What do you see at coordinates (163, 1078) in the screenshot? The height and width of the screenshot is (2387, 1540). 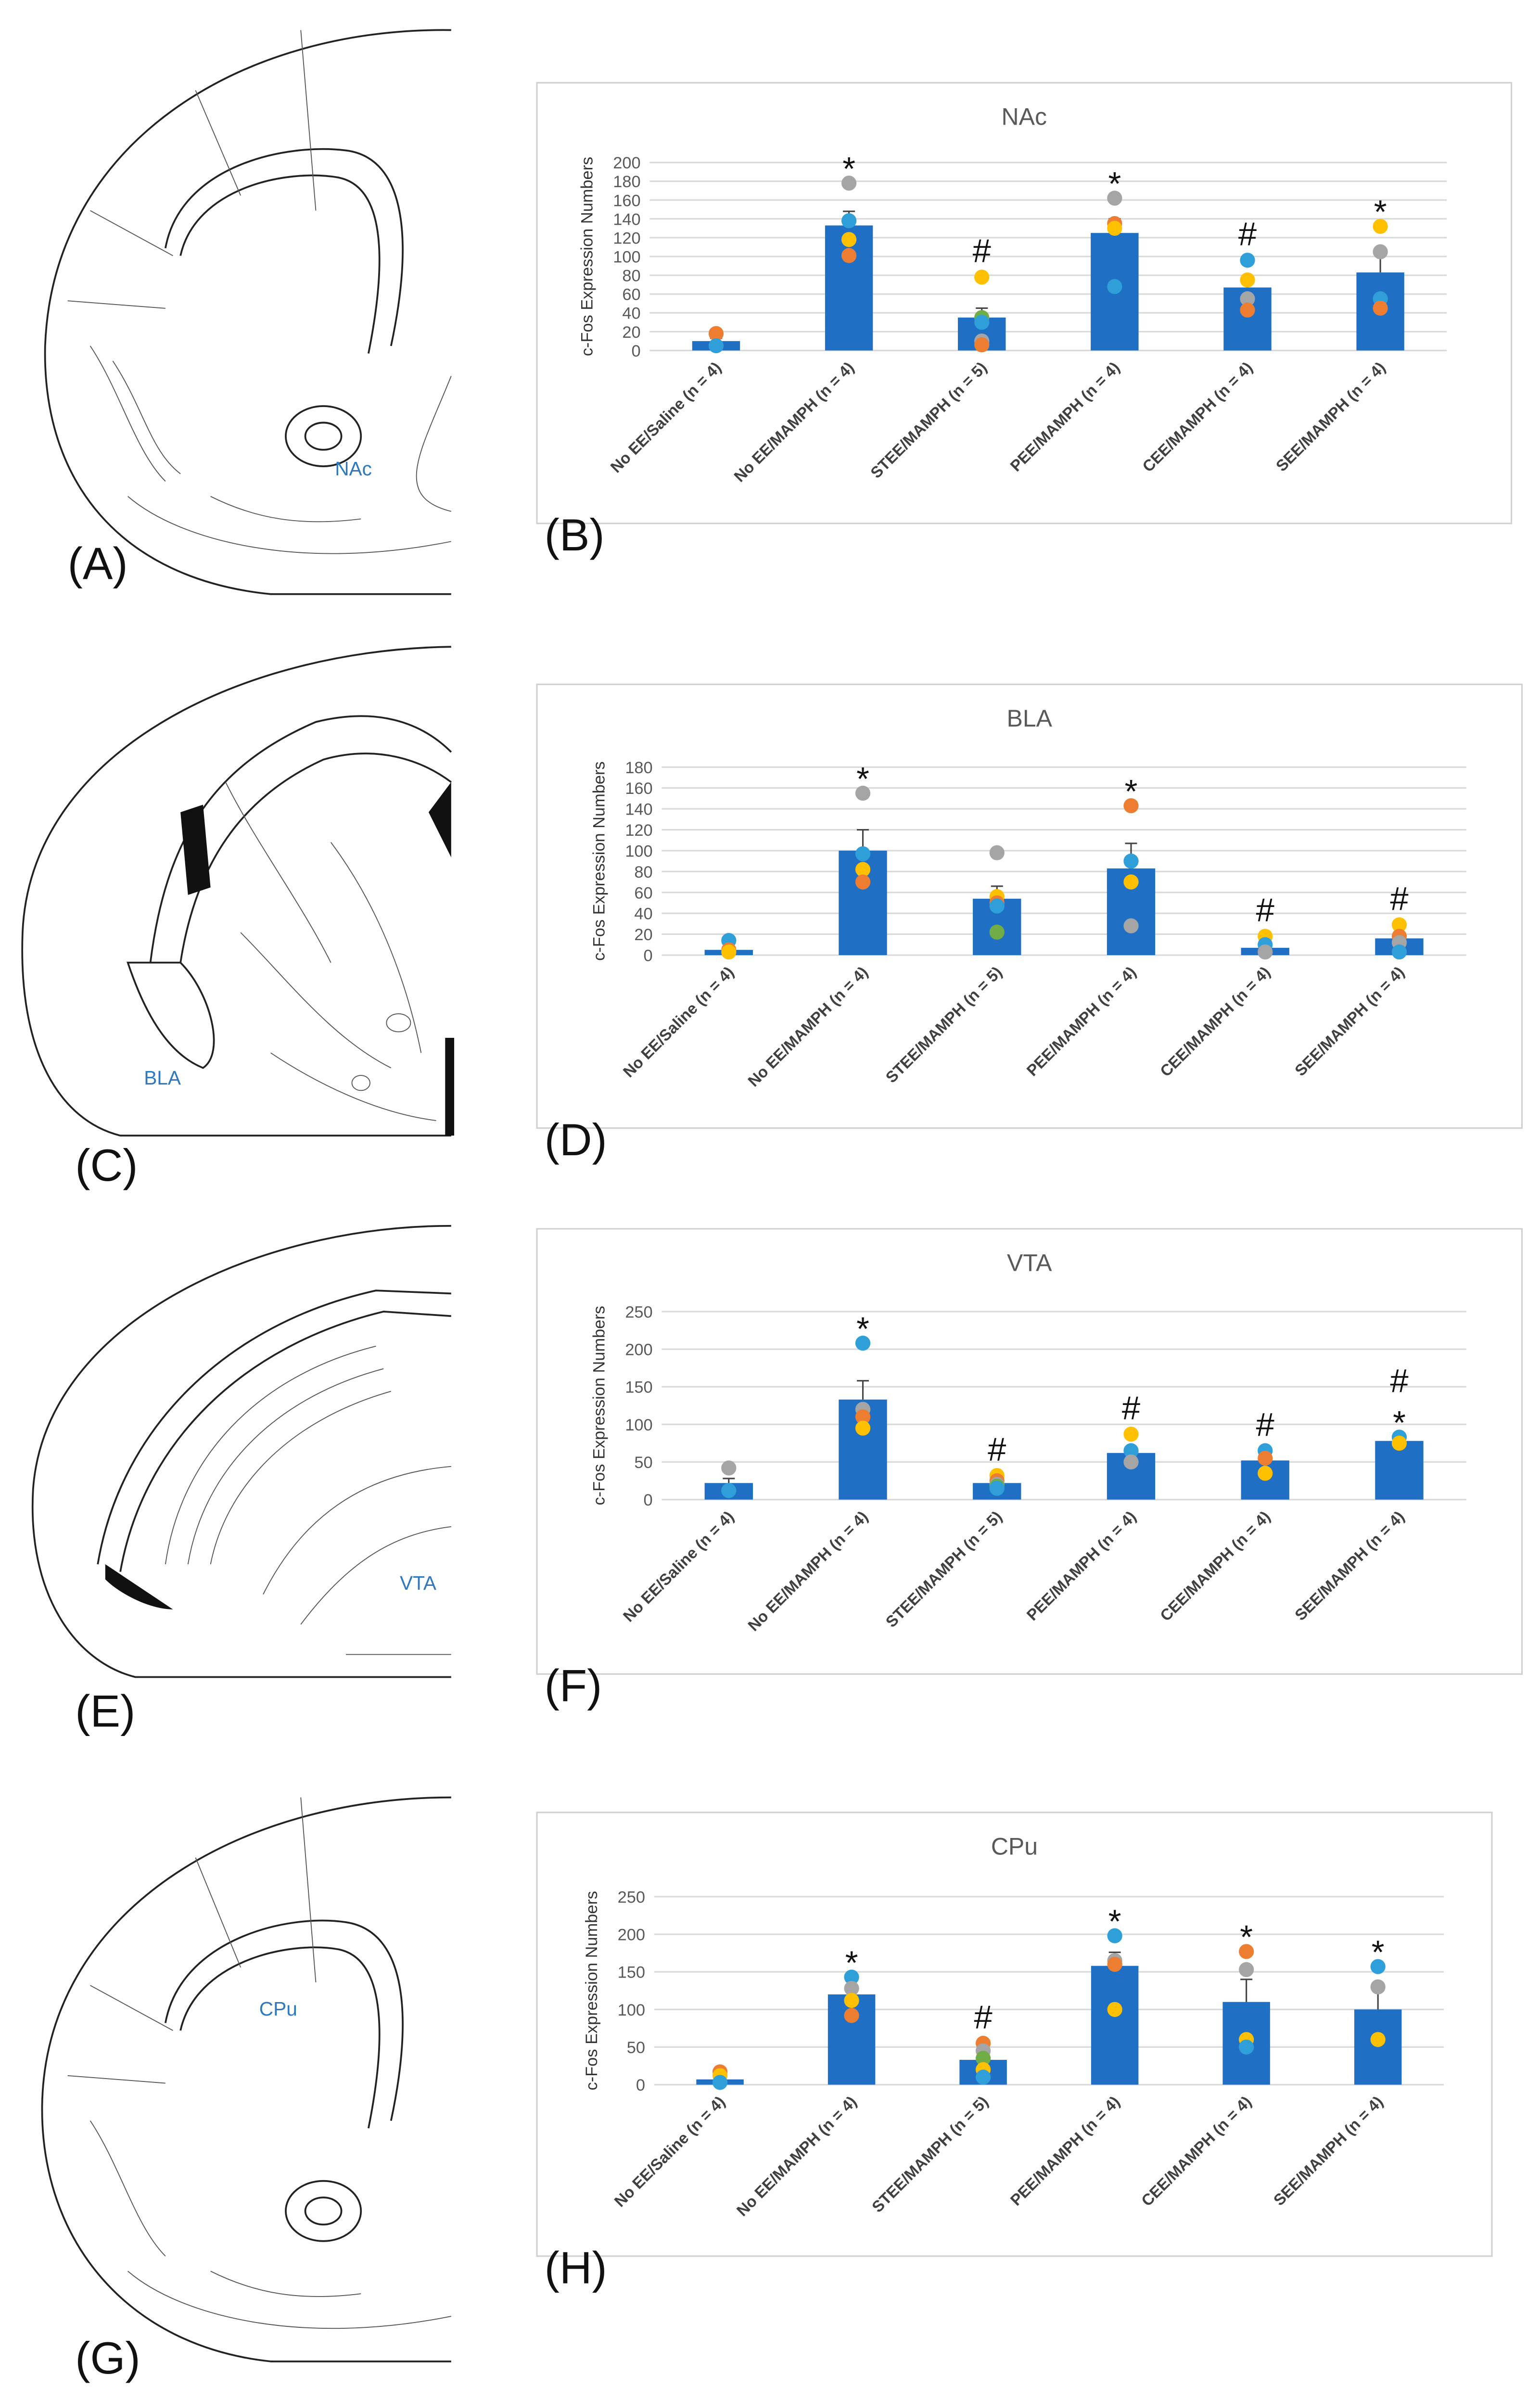 I see `region-label: BLA` at bounding box center [163, 1078].